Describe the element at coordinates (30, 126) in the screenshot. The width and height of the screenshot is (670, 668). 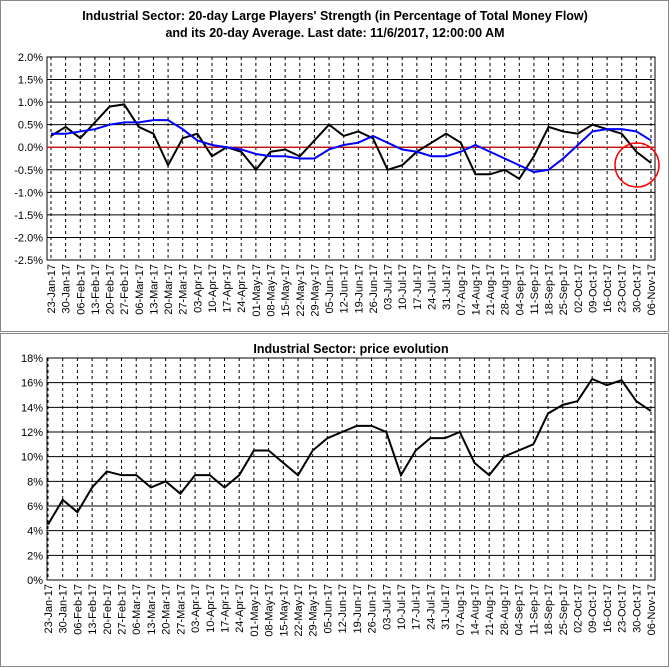
I see `y-tick-label: 0.5%` at that location.